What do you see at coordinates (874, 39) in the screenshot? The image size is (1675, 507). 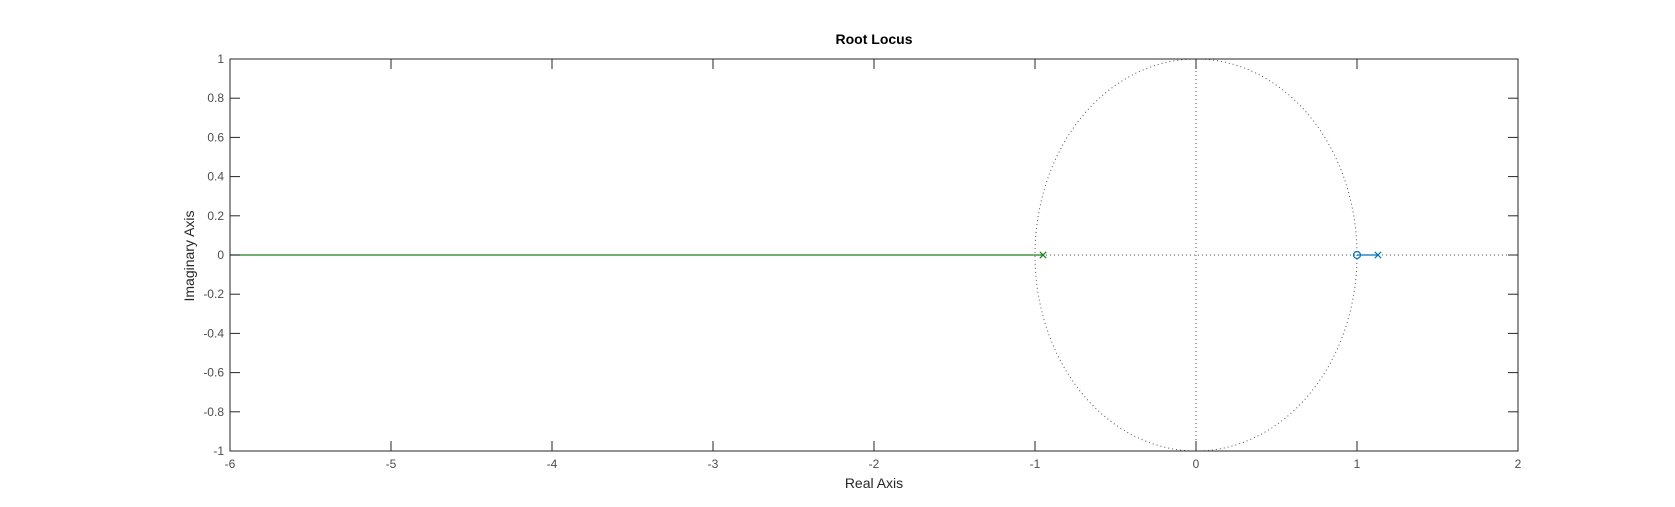 I see `chart-title: Root Locus` at bounding box center [874, 39].